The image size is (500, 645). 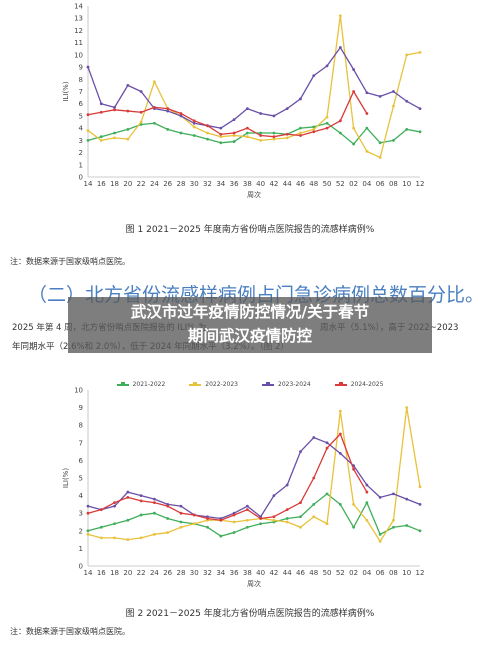 What do you see at coordinates (406, 184) in the screenshot?
I see `x-tick-label: 10` at bounding box center [406, 184].